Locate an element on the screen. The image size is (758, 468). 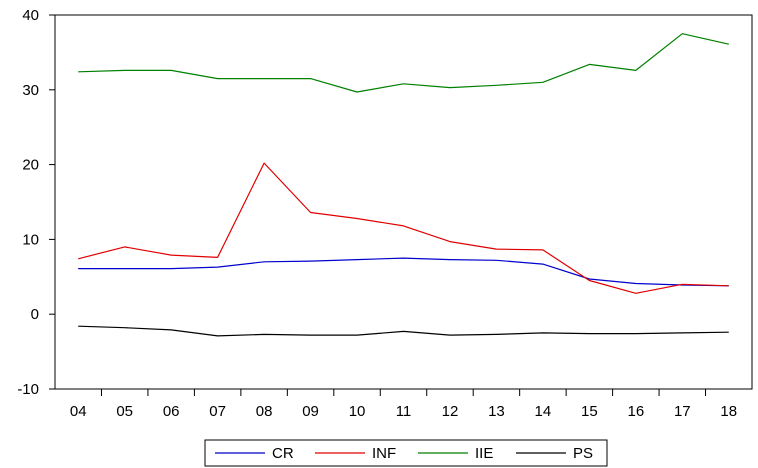
x-tick-label: 07 is located at coordinates (217, 411).